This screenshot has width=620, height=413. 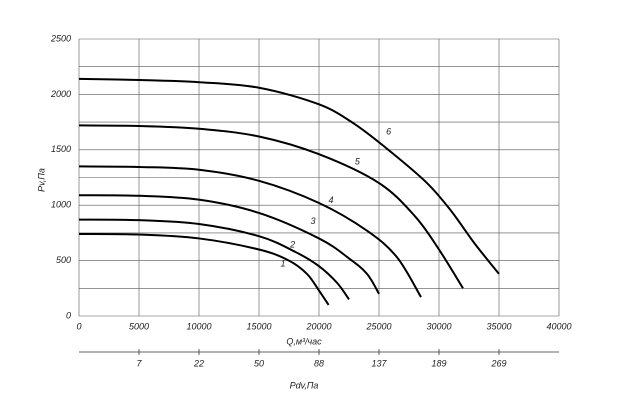 What do you see at coordinates (330, 200) in the screenshot?
I see `curve-label: 4` at bounding box center [330, 200].